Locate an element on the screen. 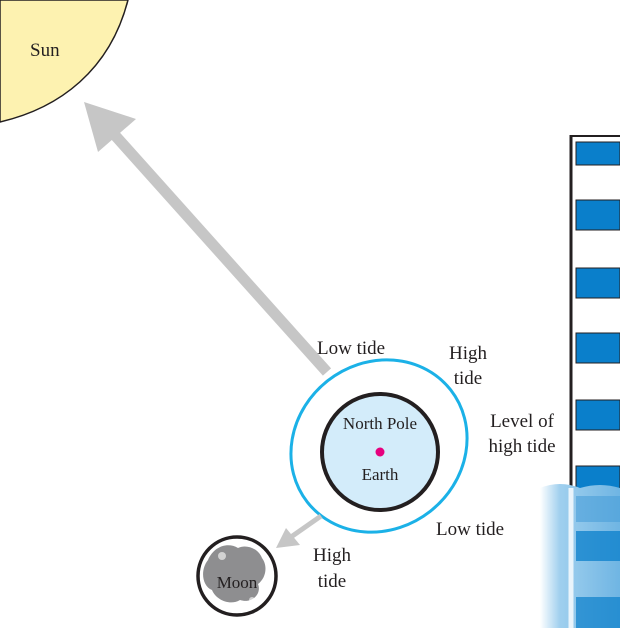 This screenshot has height=628, width=620. level-of-high-tide-line2: high tide is located at coordinates (522, 446).